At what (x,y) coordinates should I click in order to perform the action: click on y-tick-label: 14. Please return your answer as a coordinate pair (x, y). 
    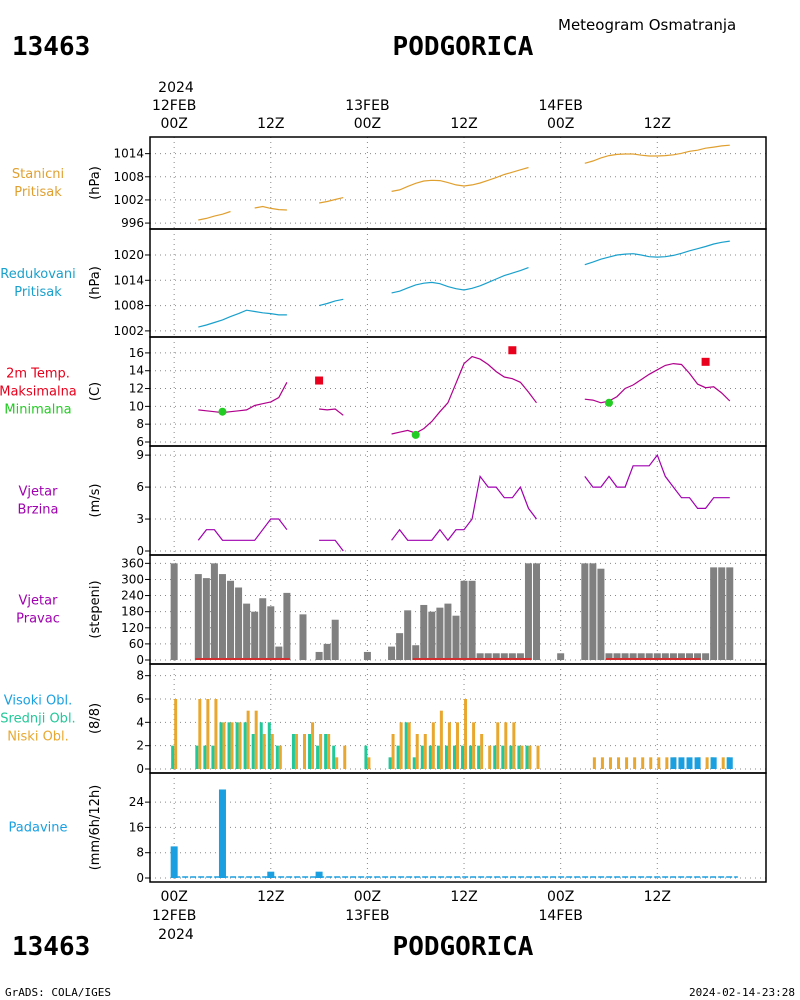
    Looking at the image, I should click on (136, 371).